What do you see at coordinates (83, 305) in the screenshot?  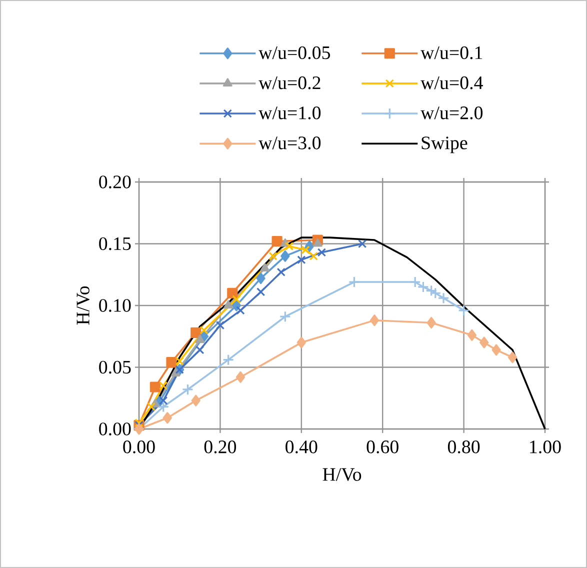 I see `y-axis-title: H/Vo` at bounding box center [83, 305].